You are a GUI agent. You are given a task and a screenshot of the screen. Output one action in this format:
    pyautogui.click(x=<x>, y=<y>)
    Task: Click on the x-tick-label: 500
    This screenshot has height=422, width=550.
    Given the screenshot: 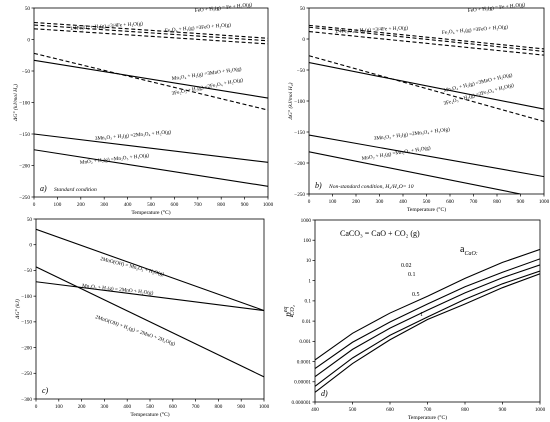 What is the action you would take?
    pyautogui.click(x=150, y=407)
    